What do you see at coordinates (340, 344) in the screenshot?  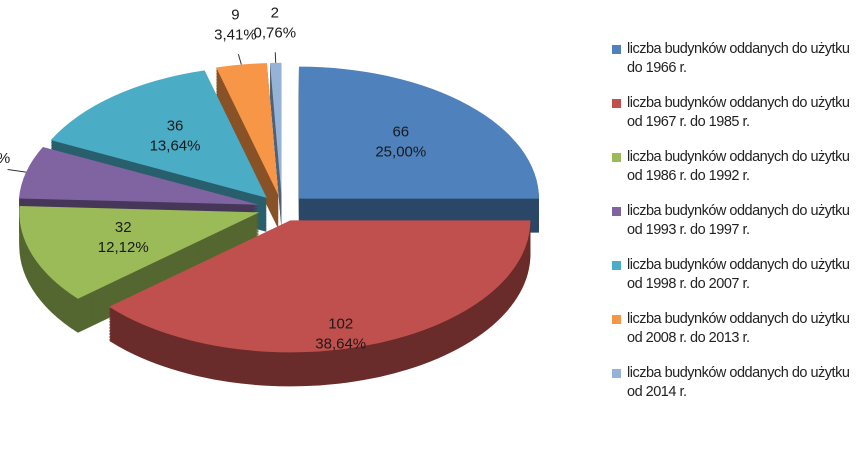 I see `percent-label: 38,64%` at bounding box center [340, 344].